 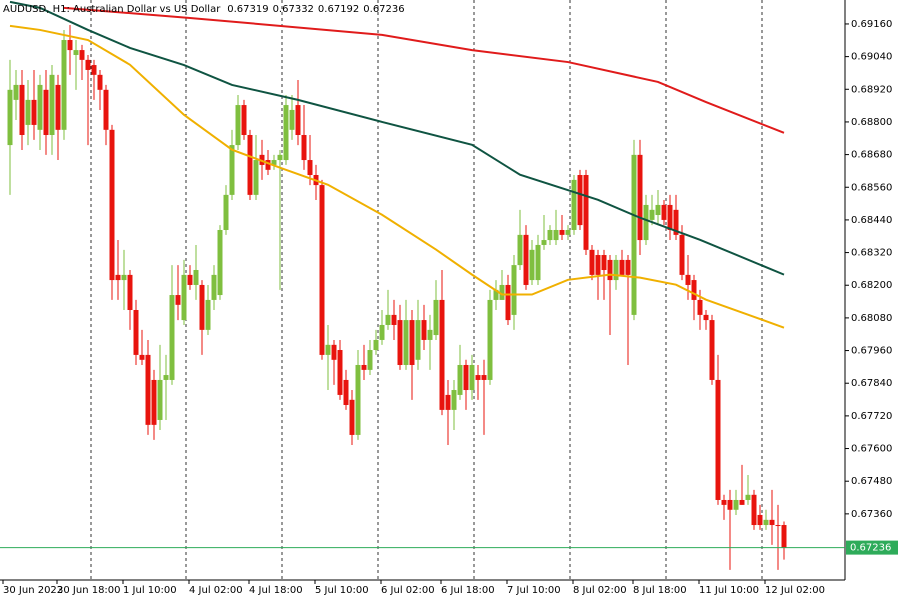 I want to click on x-tick-label: 4 Jul 02:00, so click(x=216, y=590).